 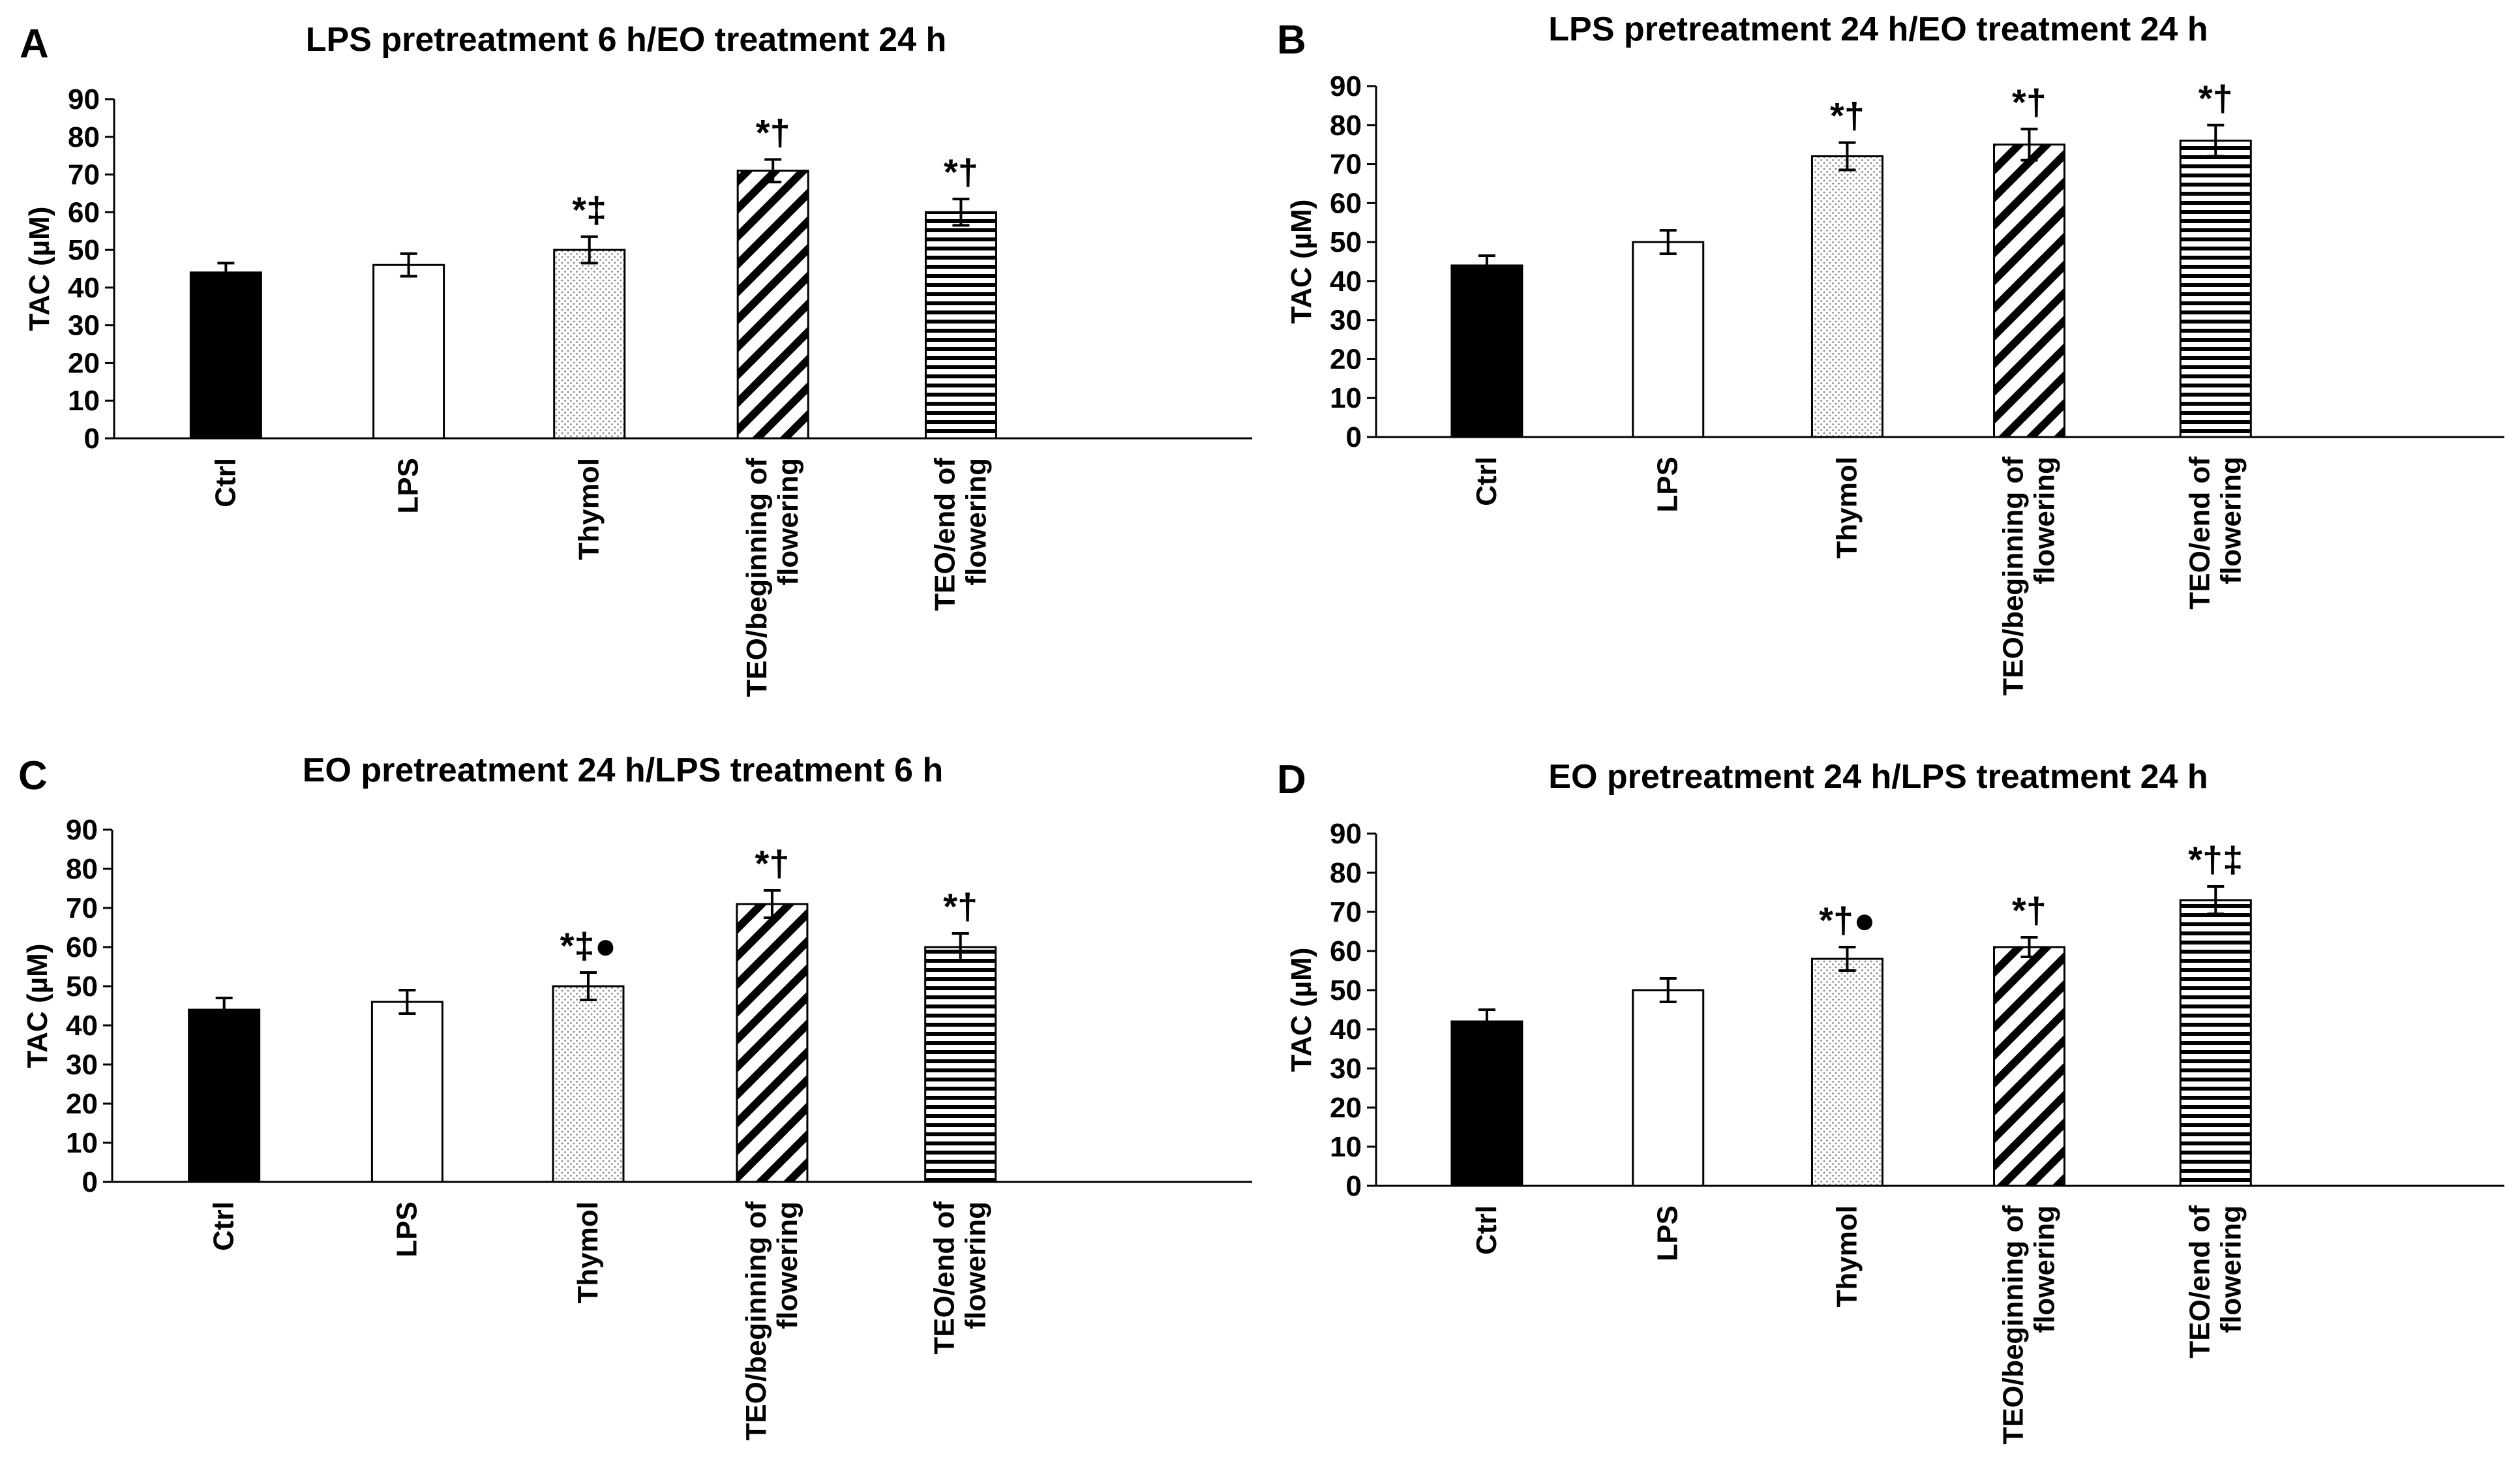 What do you see at coordinates (1346, 1069) in the screenshot?
I see `panel-d-y-tick-label: 30` at bounding box center [1346, 1069].